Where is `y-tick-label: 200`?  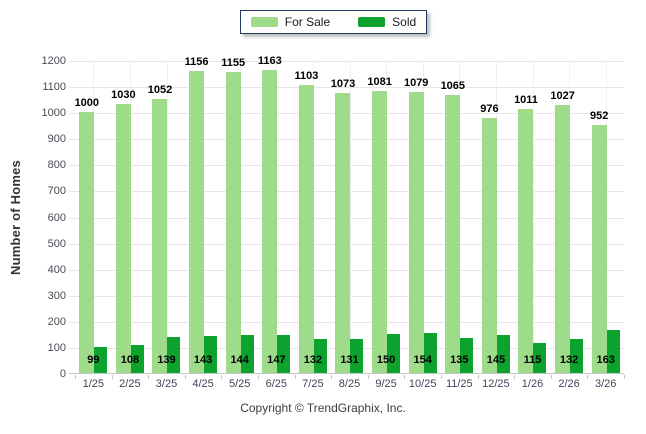 y-tick-label: 200 is located at coordinates (56, 321).